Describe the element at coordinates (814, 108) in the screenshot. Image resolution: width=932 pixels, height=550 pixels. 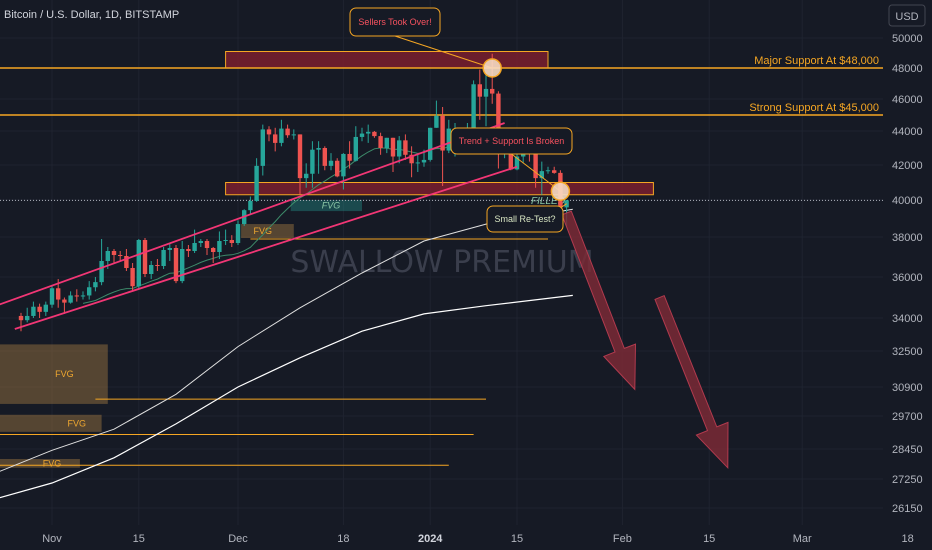
I see `strong-support-label: Strong Support At $45,000` at that location.